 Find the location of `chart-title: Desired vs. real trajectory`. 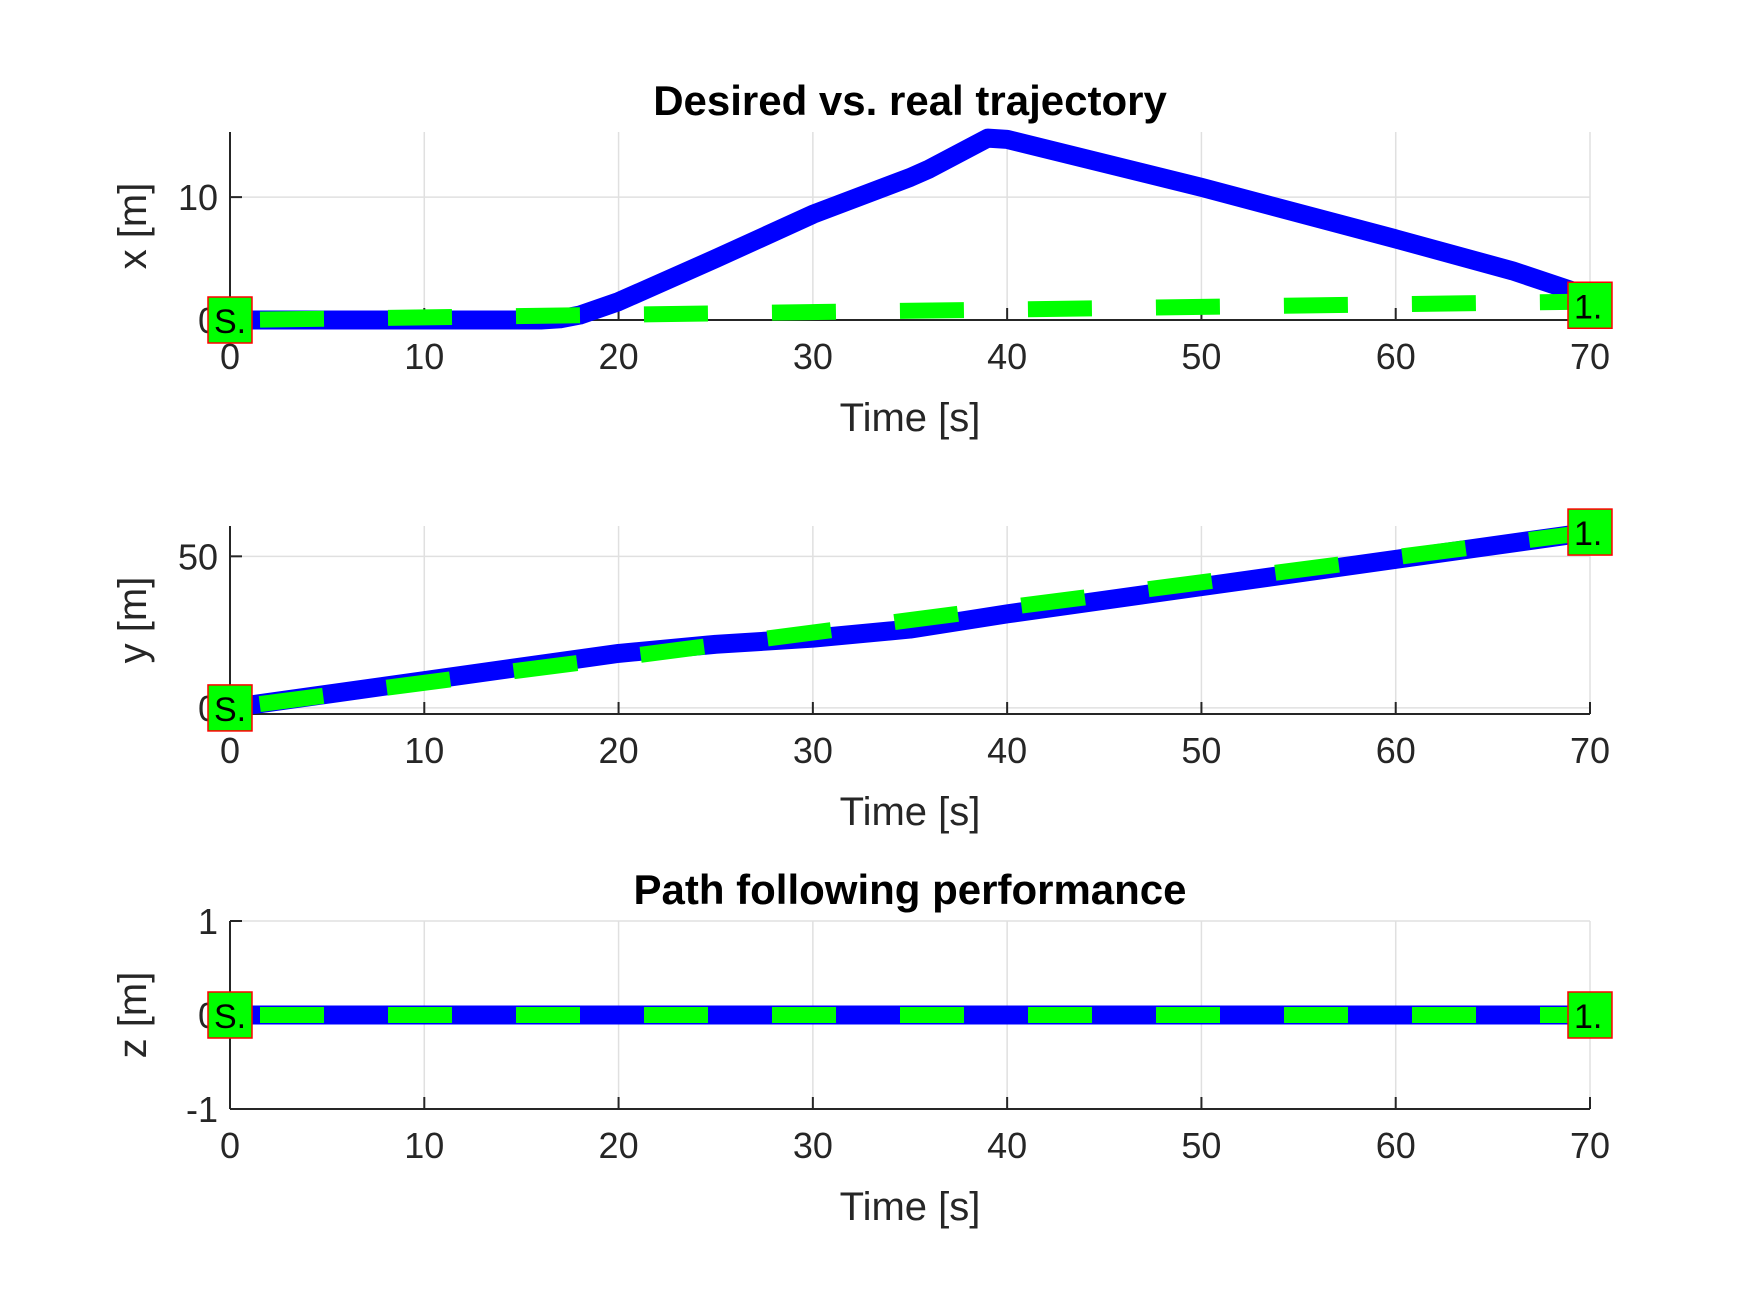

chart-title: Desired vs. real trajectory is located at coordinates (910, 100).